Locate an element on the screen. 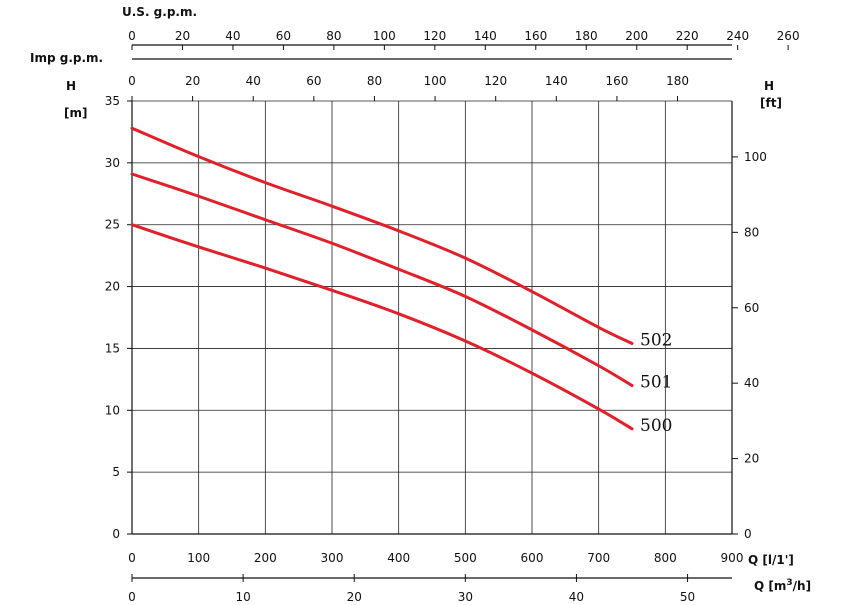 The image size is (848, 605). series-label-502: 502 is located at coordinates (656, 340).